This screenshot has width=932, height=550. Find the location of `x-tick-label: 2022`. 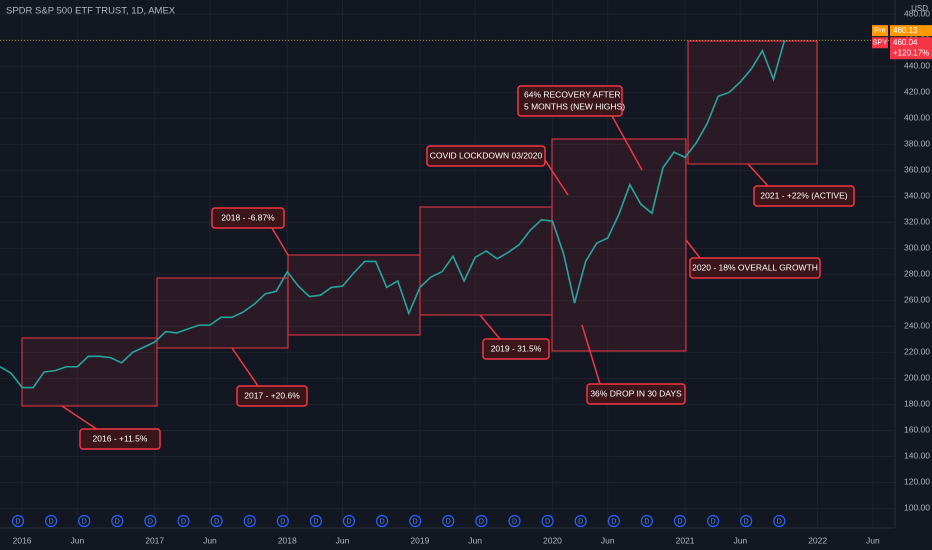

x-tick-label: 2022 is located at coordinates (817, 540).